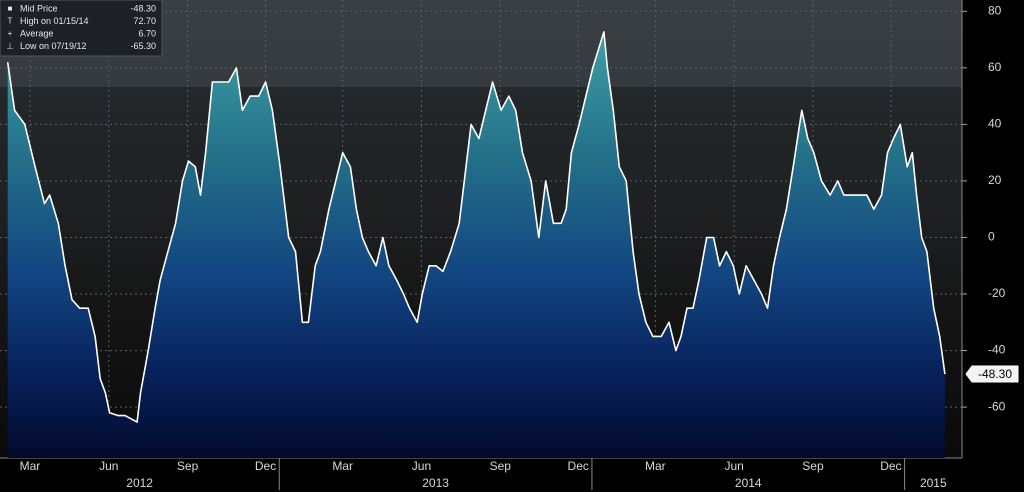  I want to click on legend-value: -48.30, so click(143, 8).